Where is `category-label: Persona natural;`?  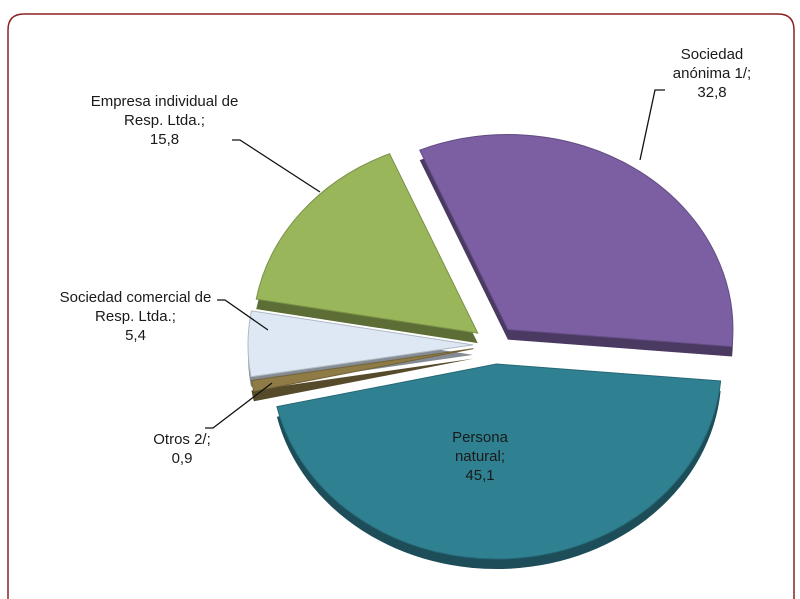 category-label: Persona natural; is located at coordinates (480, 447).